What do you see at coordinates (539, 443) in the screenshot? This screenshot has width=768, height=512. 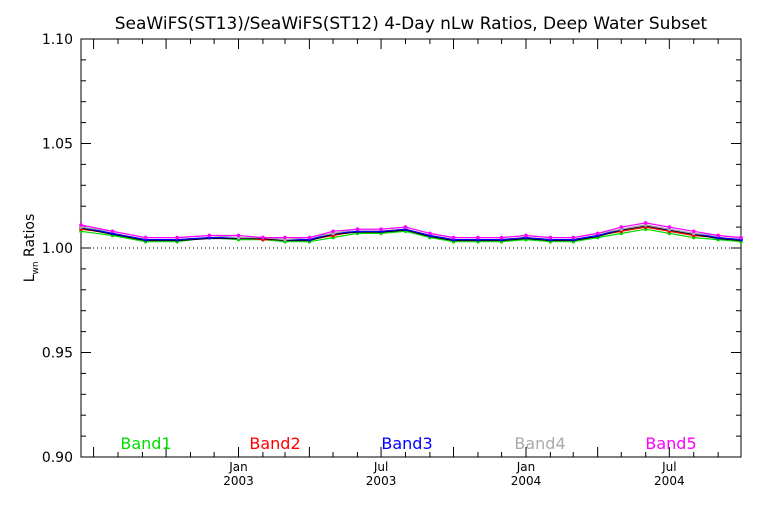 I see `legend-label-band4: Band4` at bounding box center [539, 443].